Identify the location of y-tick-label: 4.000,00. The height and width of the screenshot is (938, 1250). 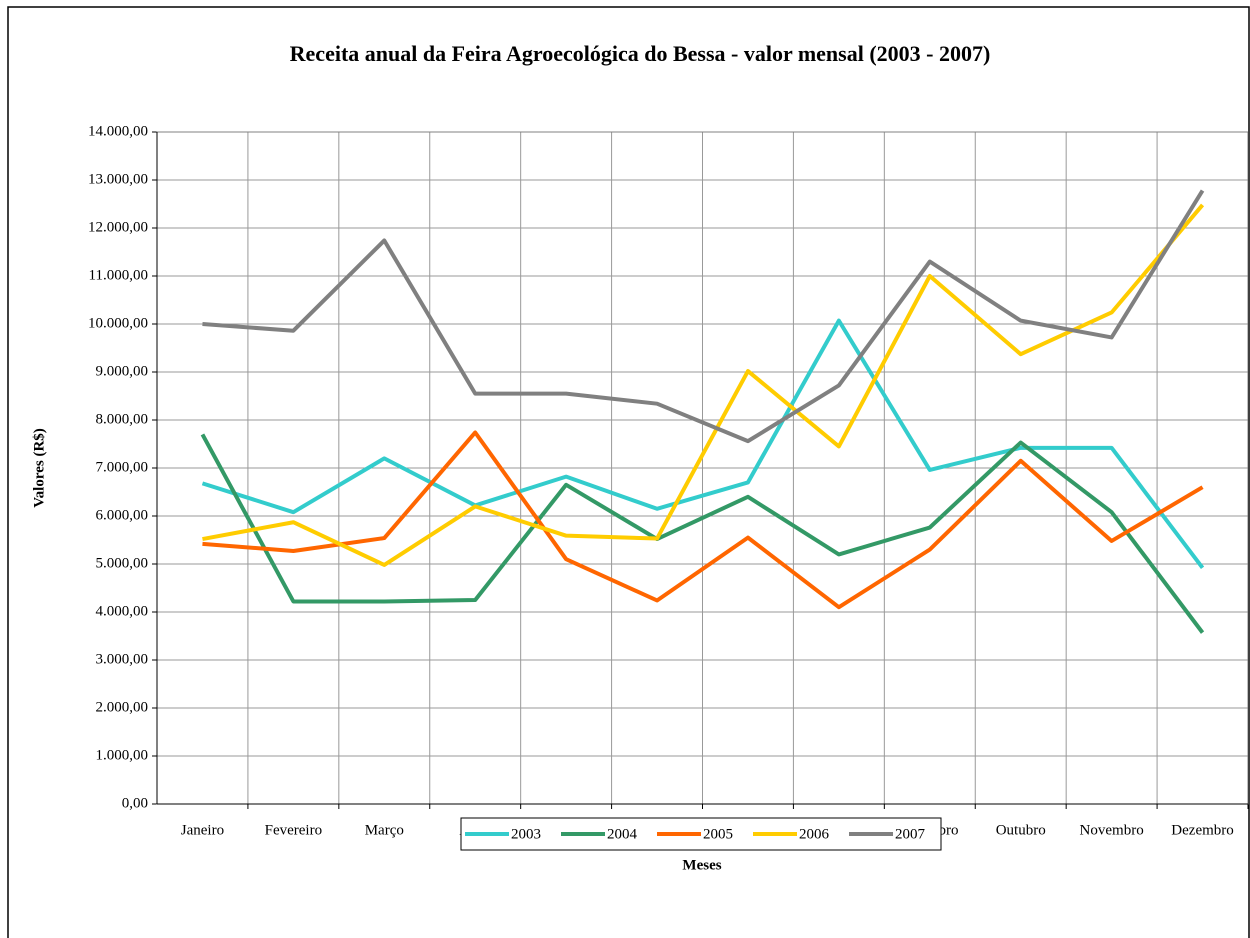
(122, 611).